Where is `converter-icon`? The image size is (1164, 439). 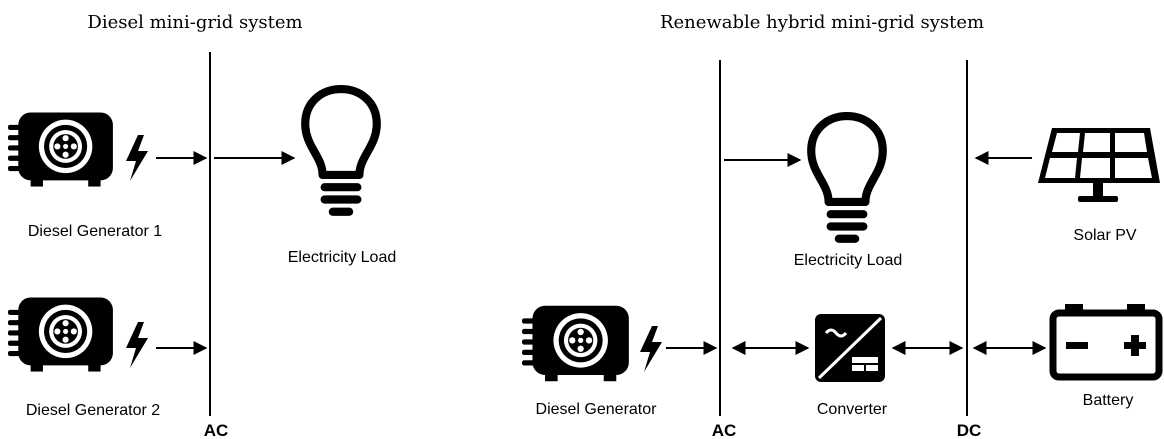 converter-icon is located at coordinates (850, 348).